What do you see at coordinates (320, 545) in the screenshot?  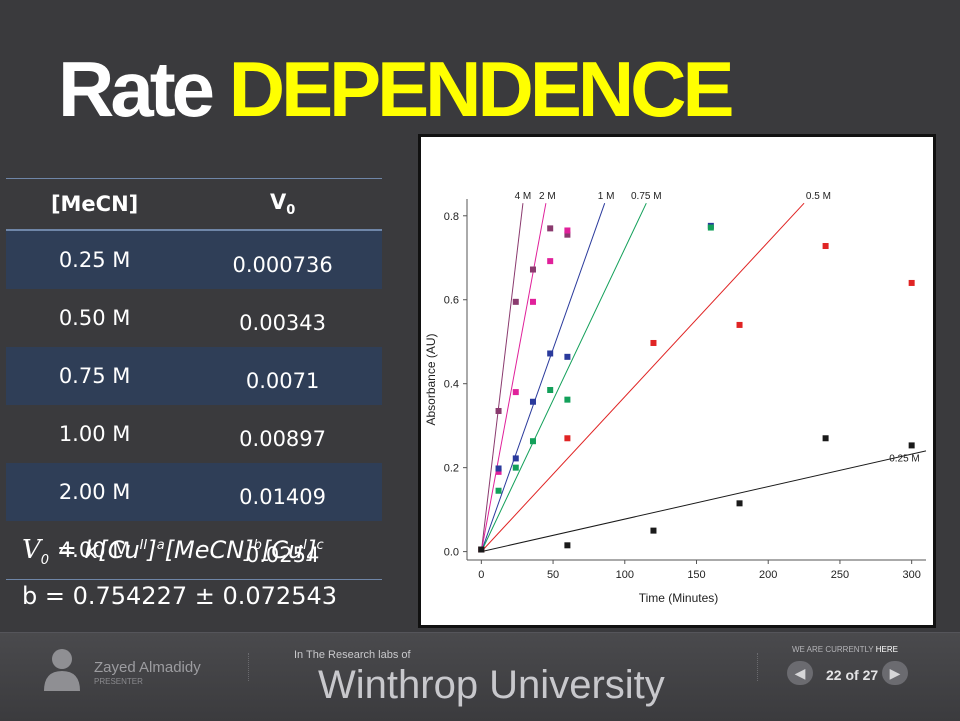 I see `eq-sup-5: c` at bounding box center [320, 545].